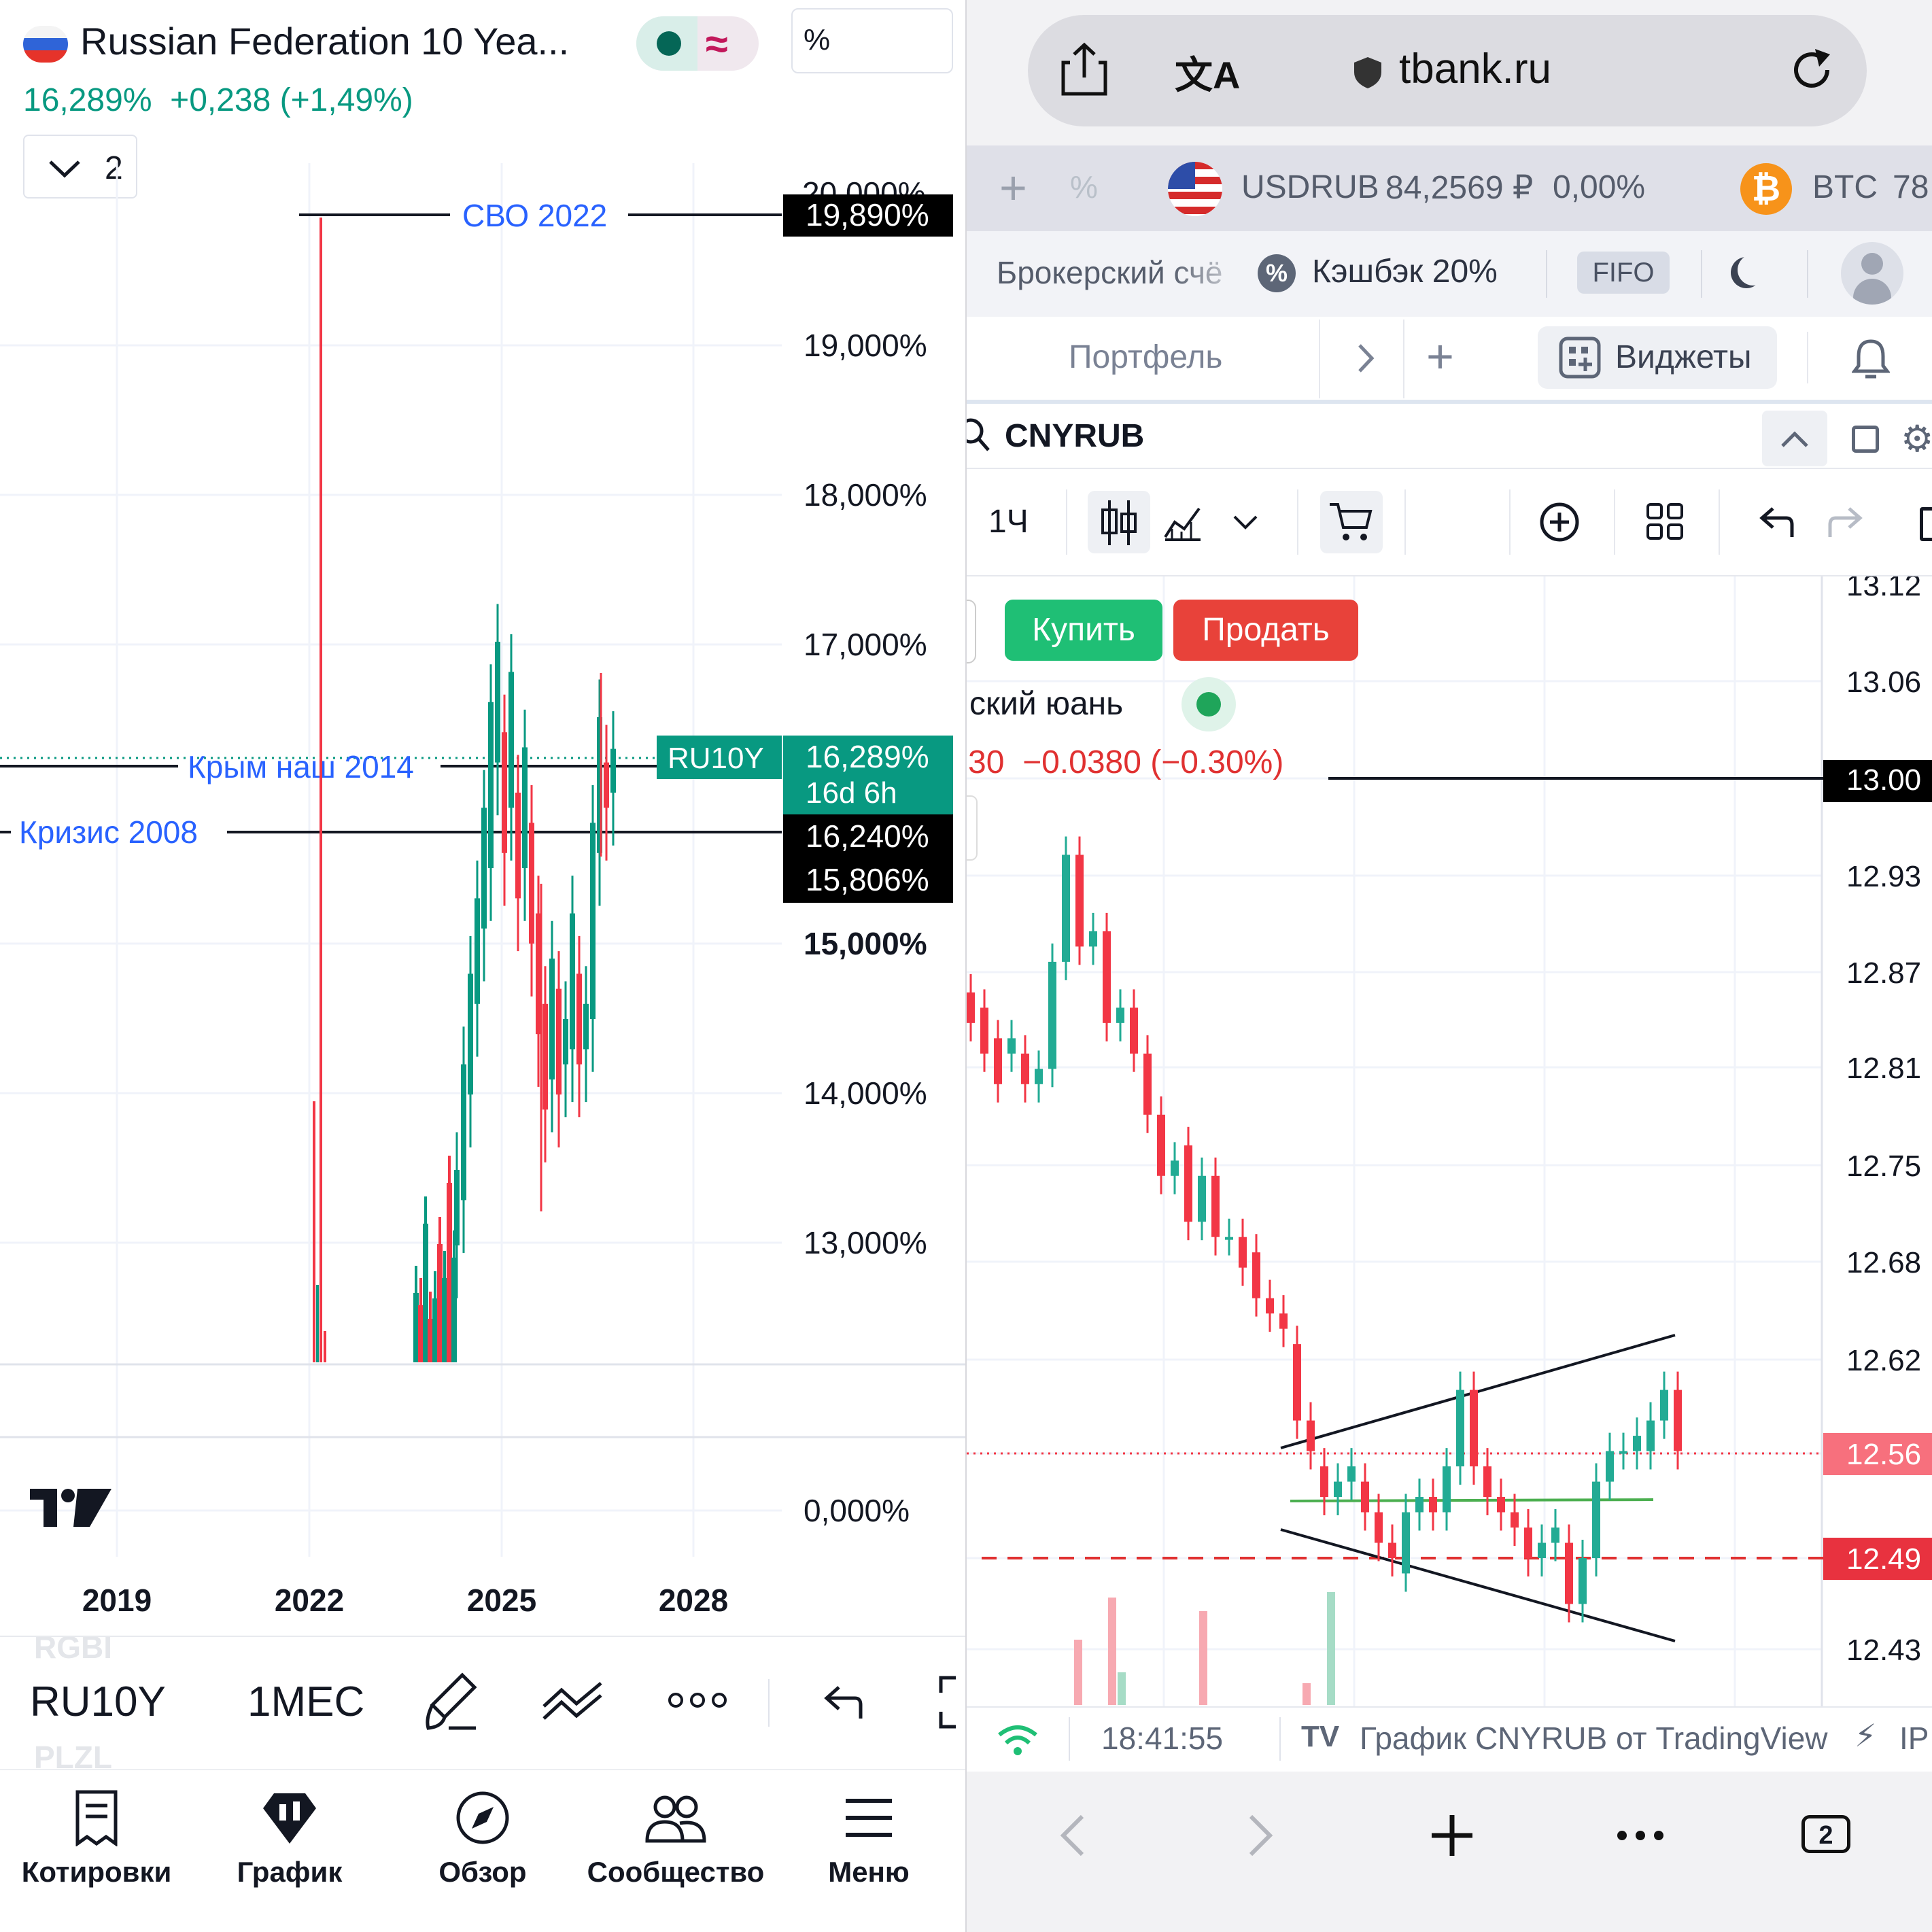 The height and width of the screenshot is (1932, 1932). Describe the element at coordinates (306, 1701) in the screenshot. I see `interval-selector: 1МЕС` at that location.